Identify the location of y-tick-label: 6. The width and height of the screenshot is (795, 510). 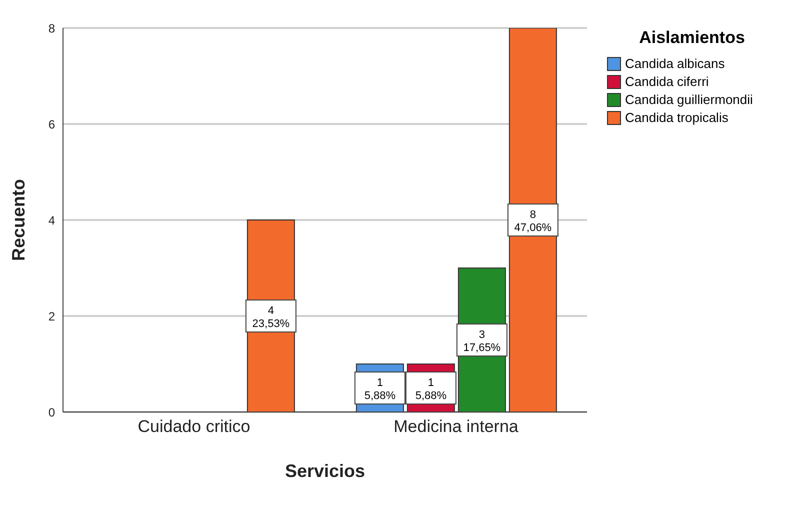
(52, 124).